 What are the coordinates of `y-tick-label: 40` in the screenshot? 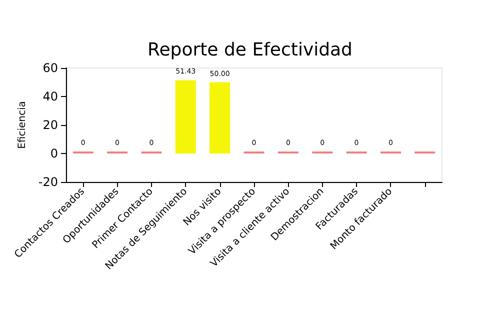 It's located at (50, 97).